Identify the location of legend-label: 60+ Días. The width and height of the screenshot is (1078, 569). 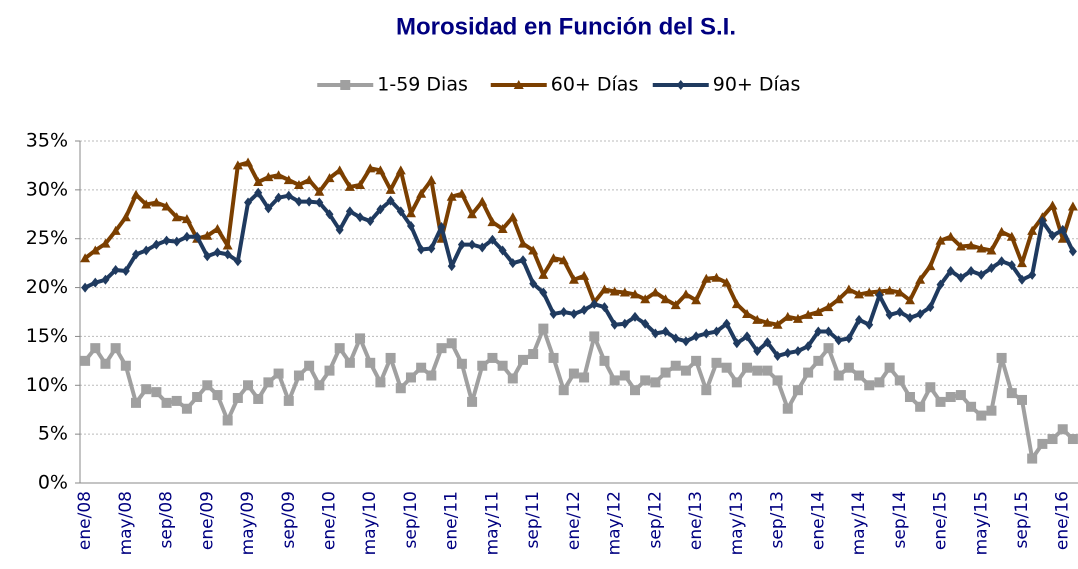
(595, 85).